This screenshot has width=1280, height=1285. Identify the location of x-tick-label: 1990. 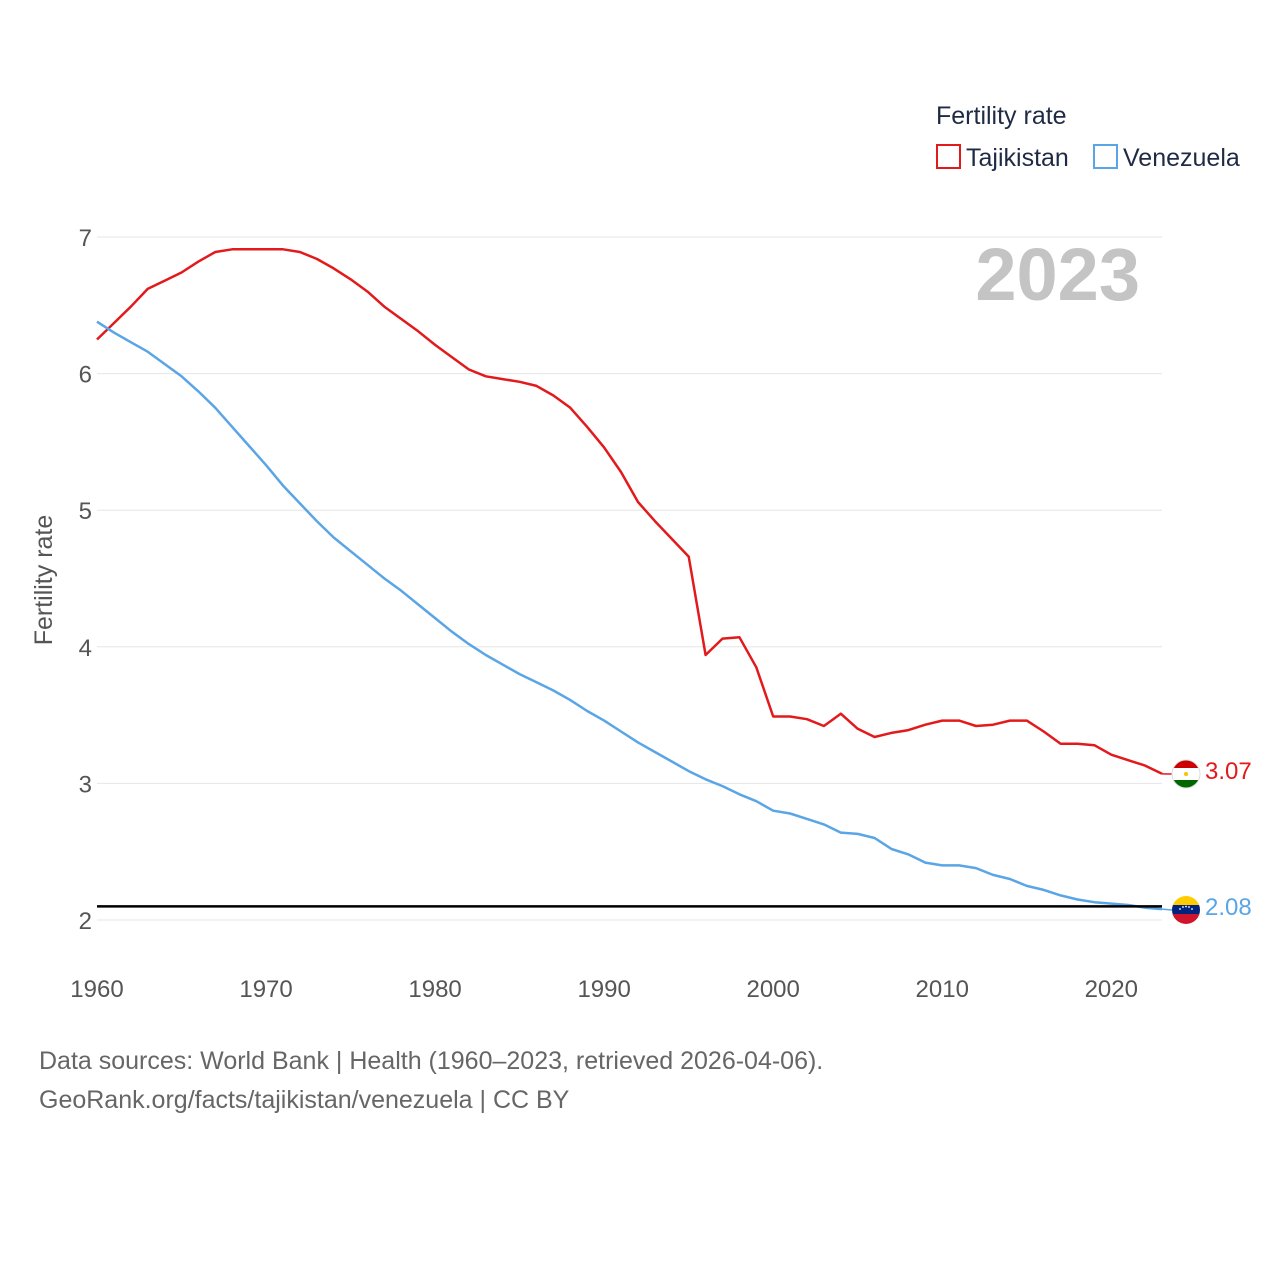
(603, 989).